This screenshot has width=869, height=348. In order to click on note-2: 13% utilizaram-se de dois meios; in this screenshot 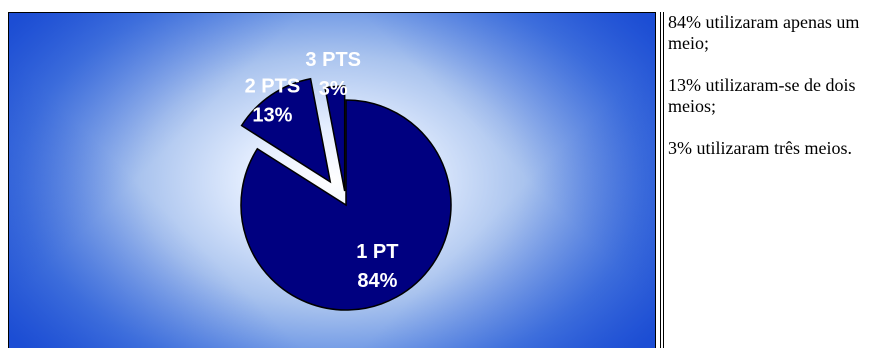, I will do `click(762, 95)`.